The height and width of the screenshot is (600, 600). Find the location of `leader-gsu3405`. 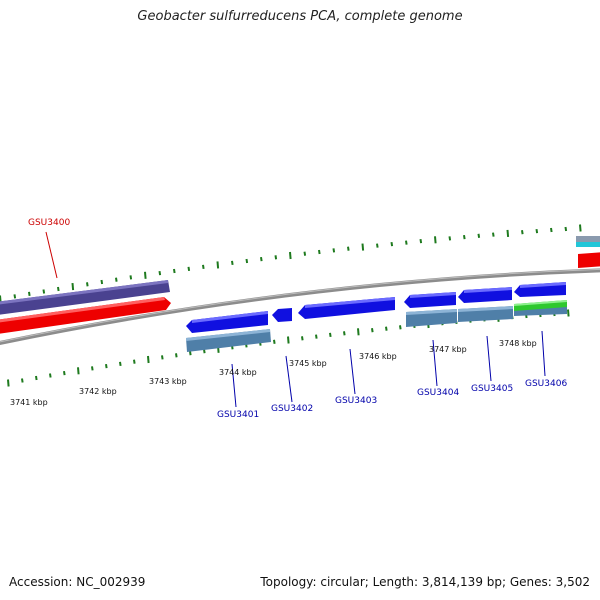

leader-gsu3405 is located at coordinates (489, 358).